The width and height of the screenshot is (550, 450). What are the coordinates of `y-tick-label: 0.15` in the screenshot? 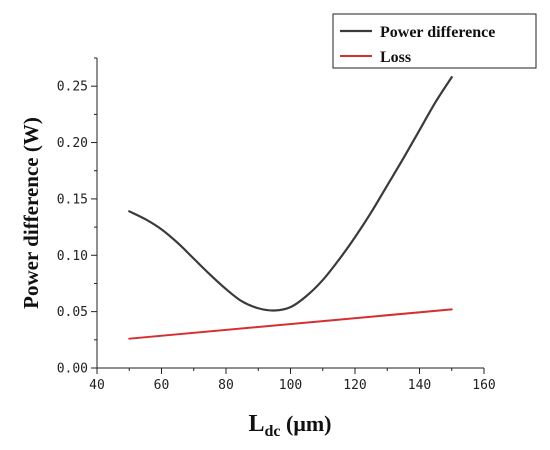 It's located at (72, 199).